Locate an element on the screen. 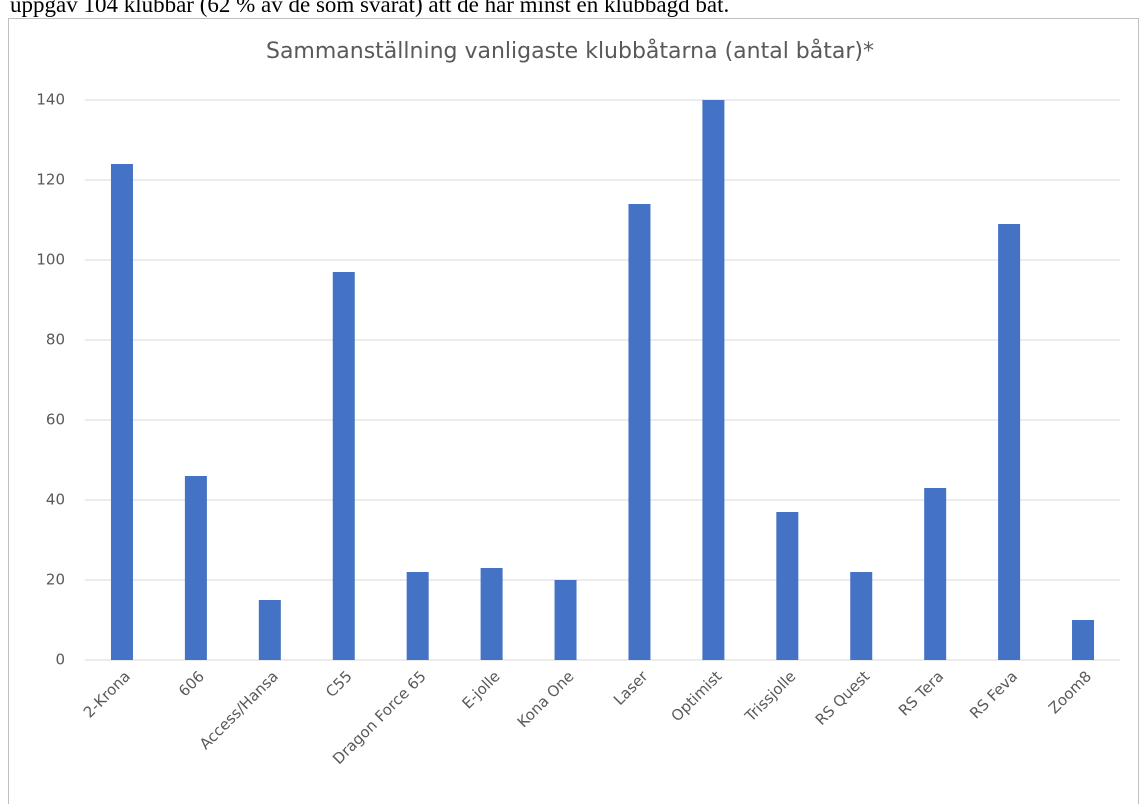 The width and height of the screenshot is (1141, 804). y-tick-label: 140 is located at coordinates (50, 100).